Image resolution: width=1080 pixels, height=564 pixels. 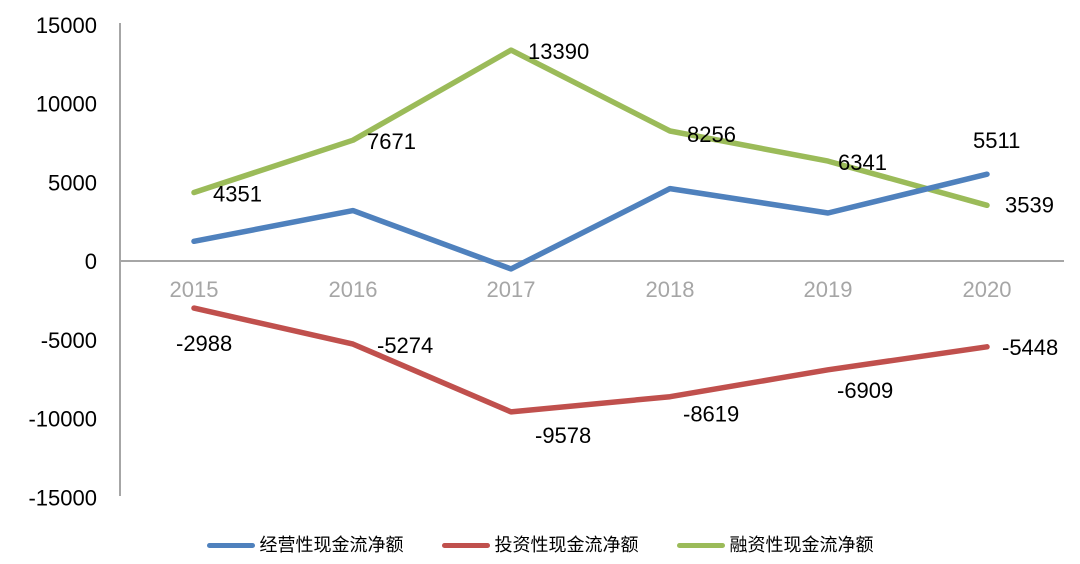 I want to click on legend-line-swatch-operating, so click(x=230, y=545).